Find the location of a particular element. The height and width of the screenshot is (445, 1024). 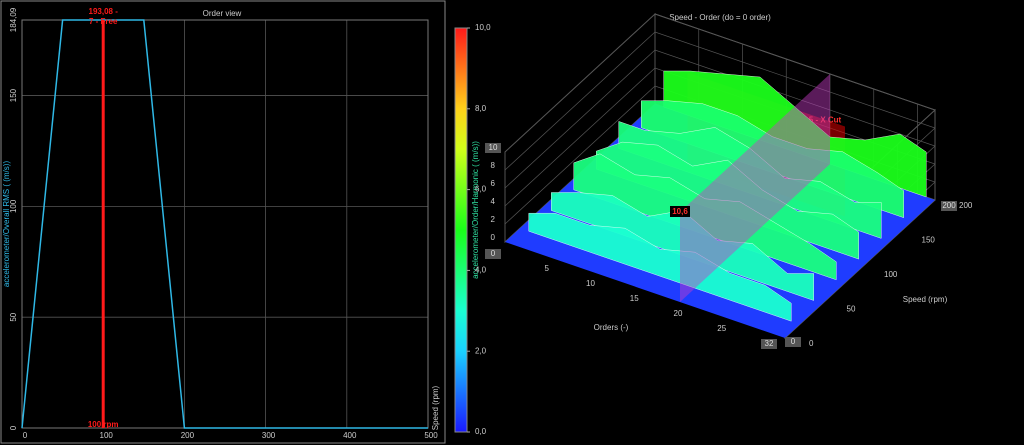

y-tick-label: 184,09 is located at coordinates (13, 19).